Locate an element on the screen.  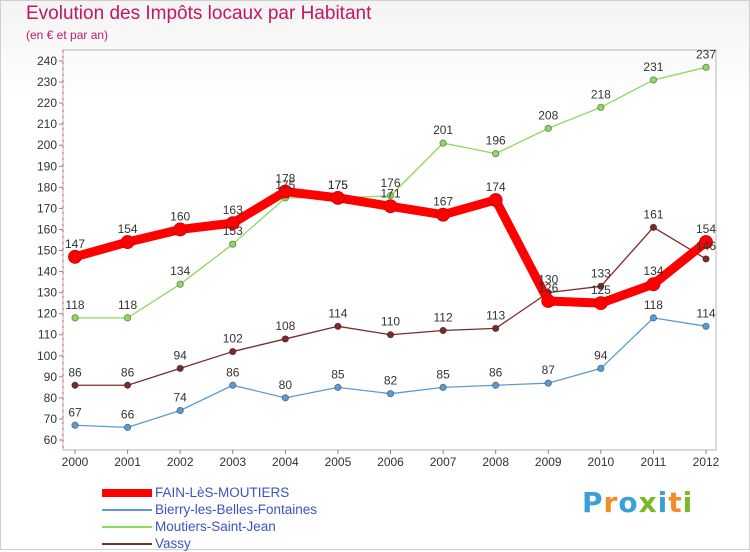
data-label: 80 is located at coordinates (286, 385).